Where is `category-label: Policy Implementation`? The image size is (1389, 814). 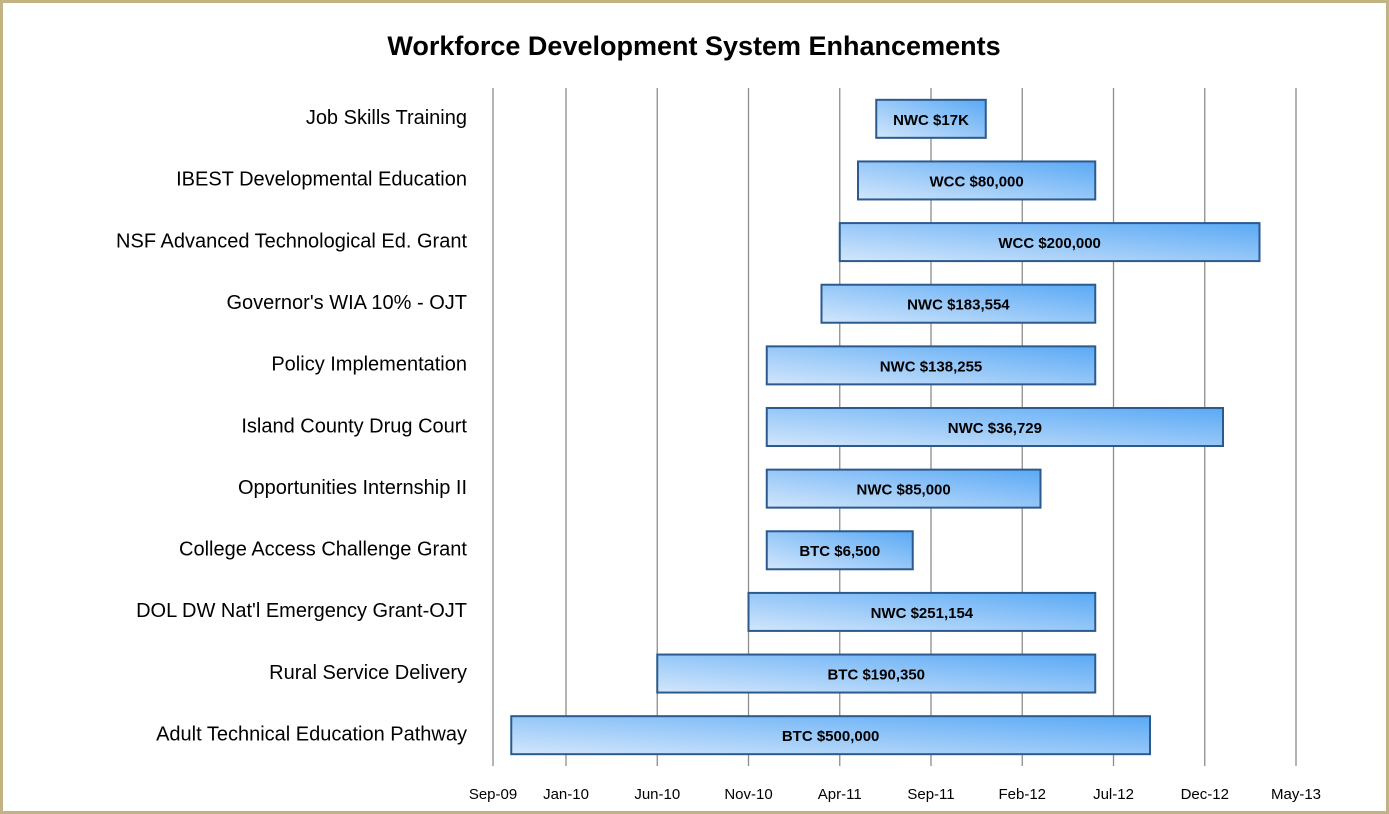
category-label: Policy Implementation is located at coordinates (369, 365).